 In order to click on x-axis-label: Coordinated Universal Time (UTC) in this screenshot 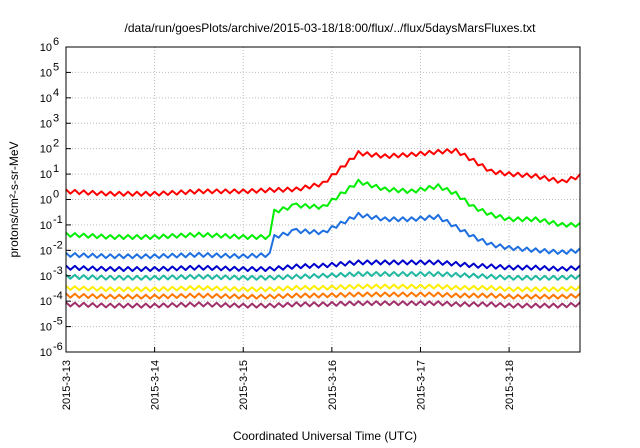, I will do `click(325, 436)`.